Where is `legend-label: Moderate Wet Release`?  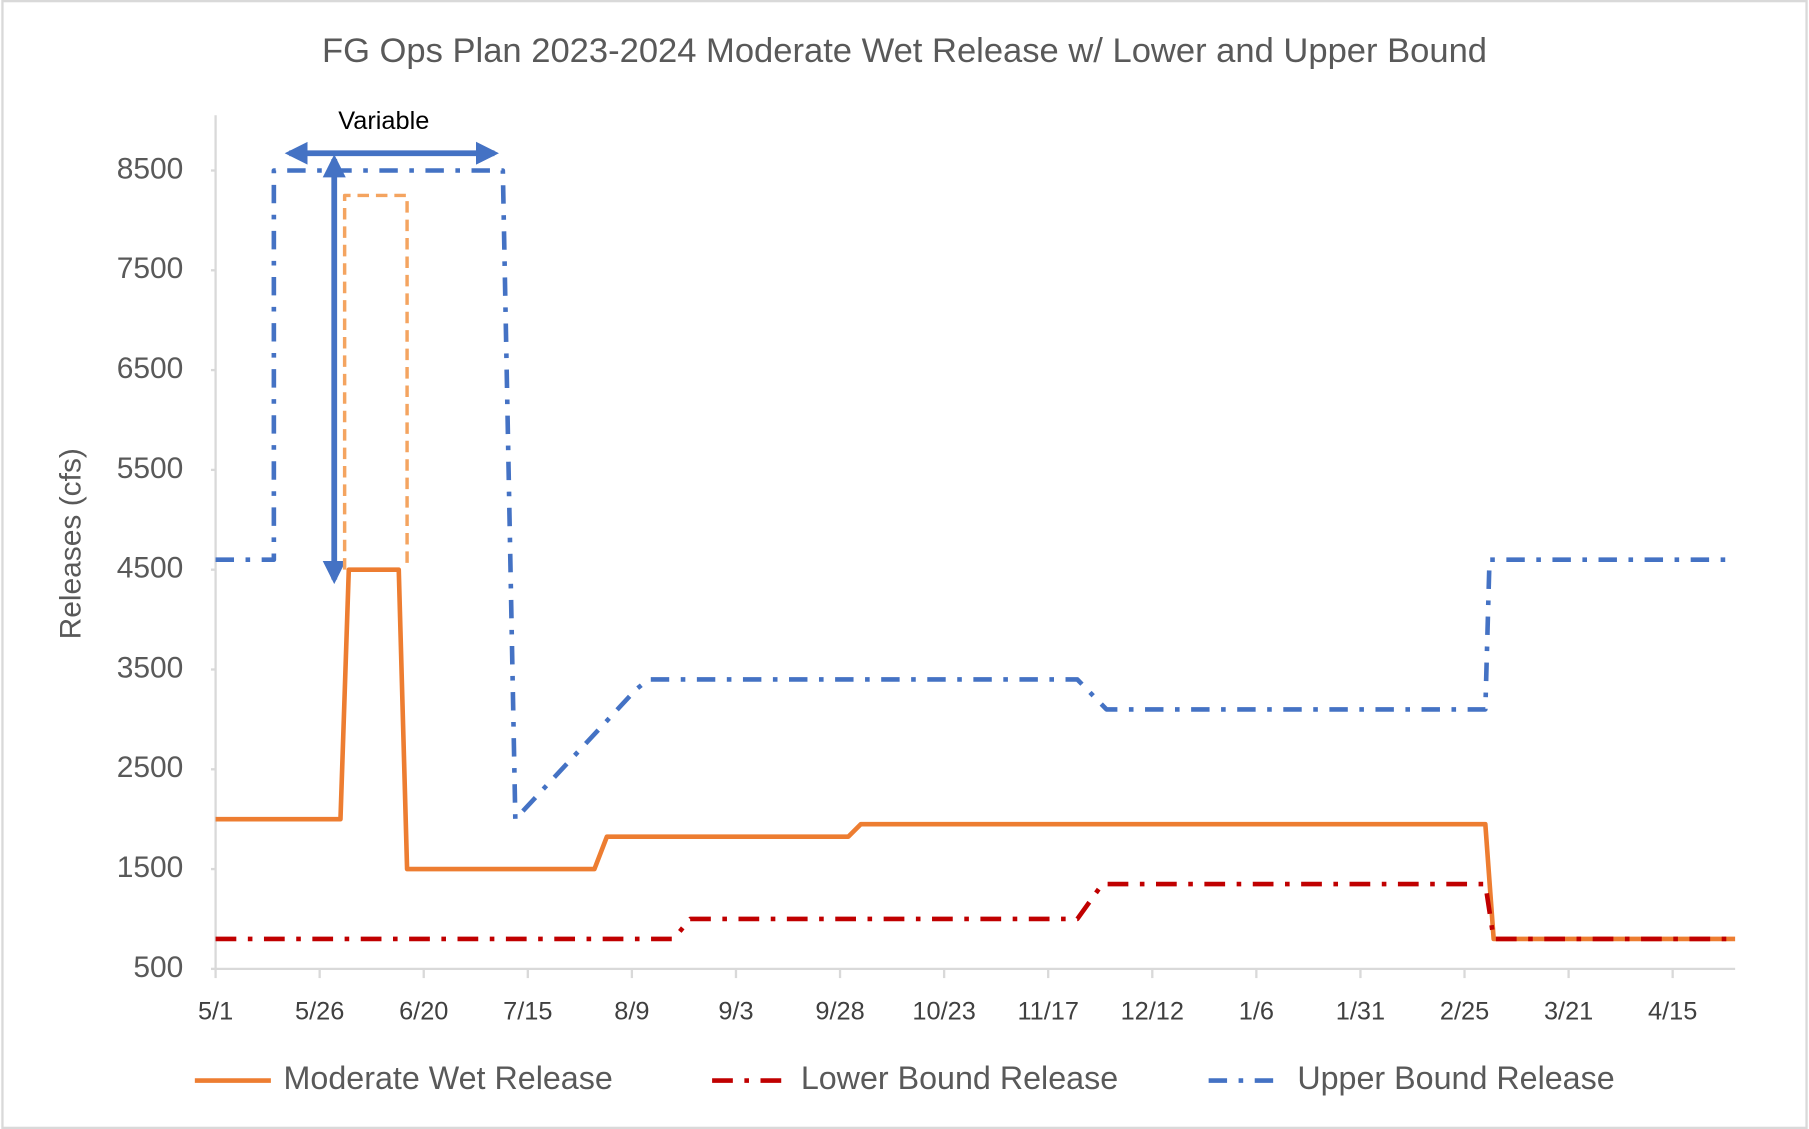
legend-label: Moderate Wet Release is located at coordinates (448, 1078).